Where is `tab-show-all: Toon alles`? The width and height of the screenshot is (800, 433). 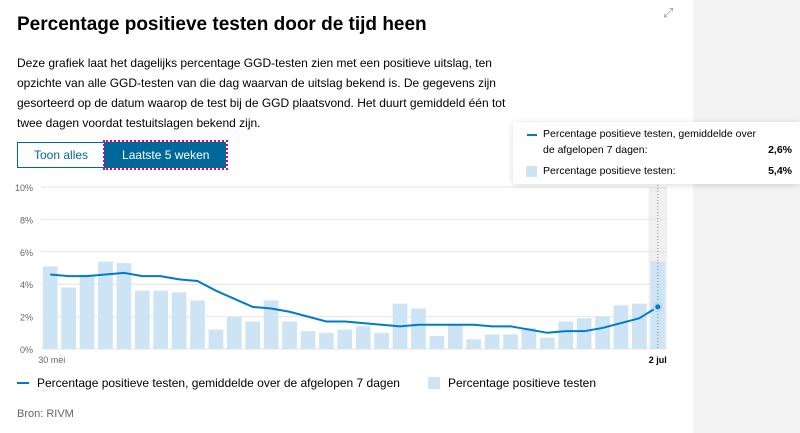
tab-show-all: Toon alles is located at coordinates (61, 155).